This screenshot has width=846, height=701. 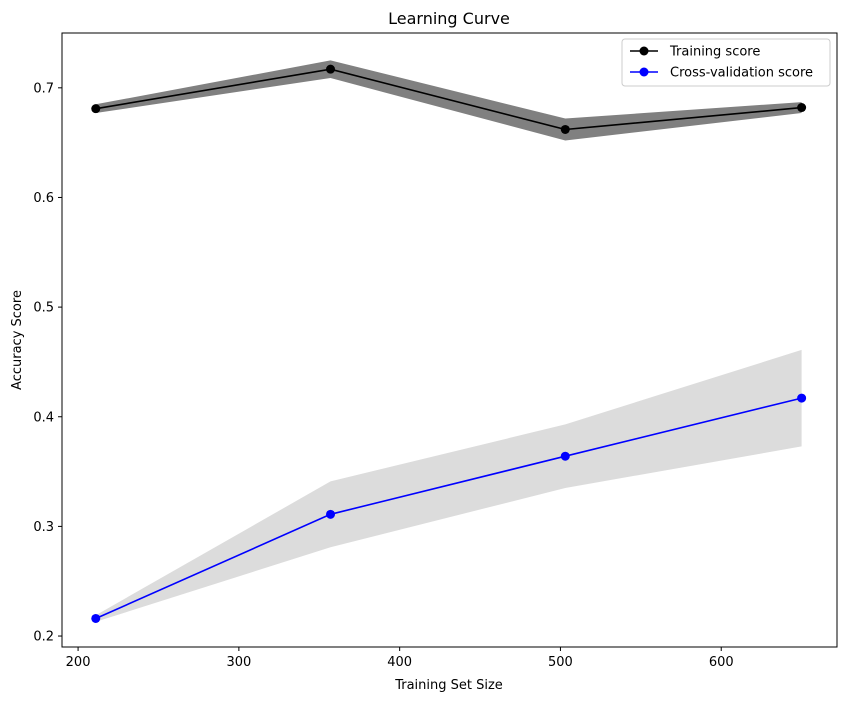 What do you see at coordinates (741, 73) in the screenshot?
I see `legend-label: Cross-validation score` at bounding box center [741, 73].